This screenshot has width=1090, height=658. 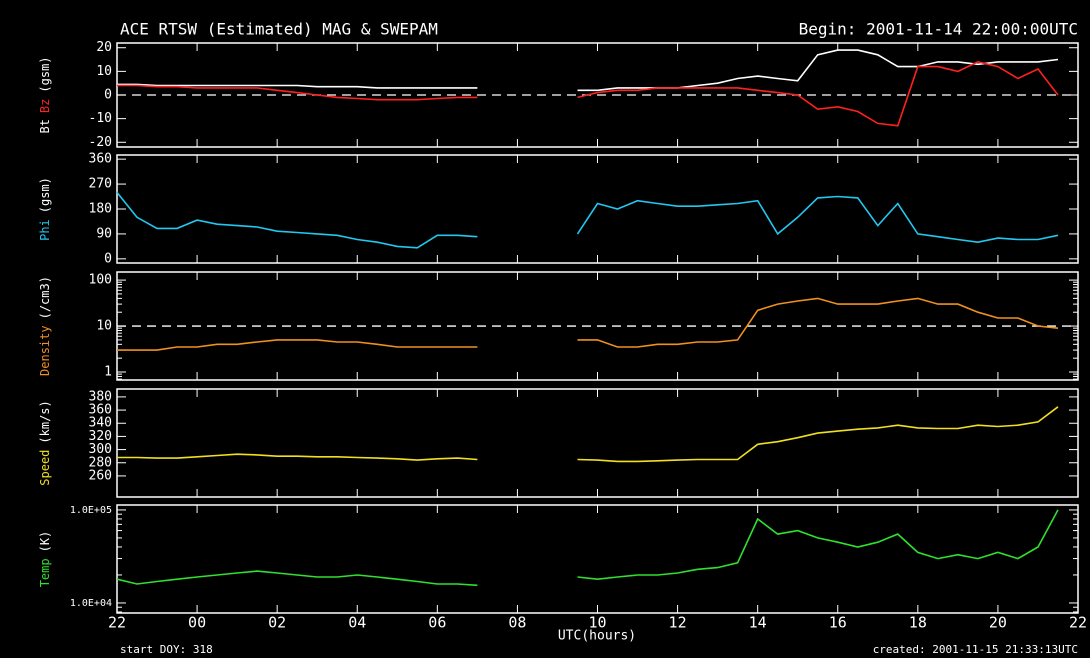 I want to click on y-tick-label: 20, so click(x=104, y=47).